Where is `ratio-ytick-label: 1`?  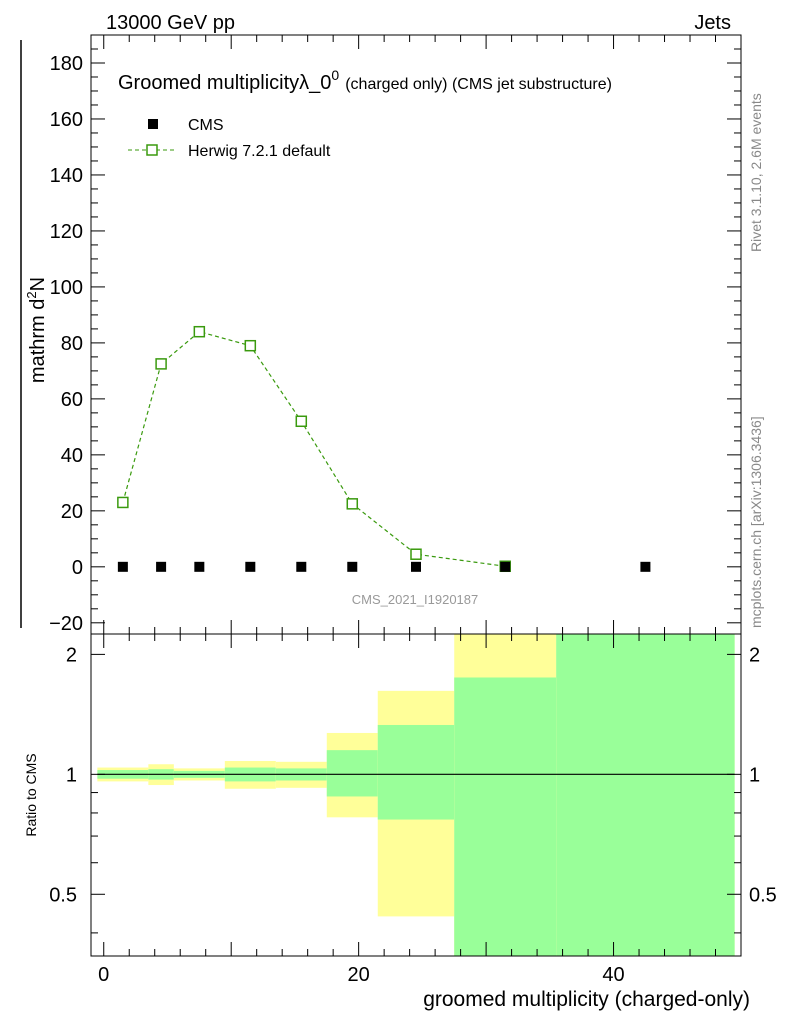
ratio-ytick-label: 1 is located at coordinates (71, 775).